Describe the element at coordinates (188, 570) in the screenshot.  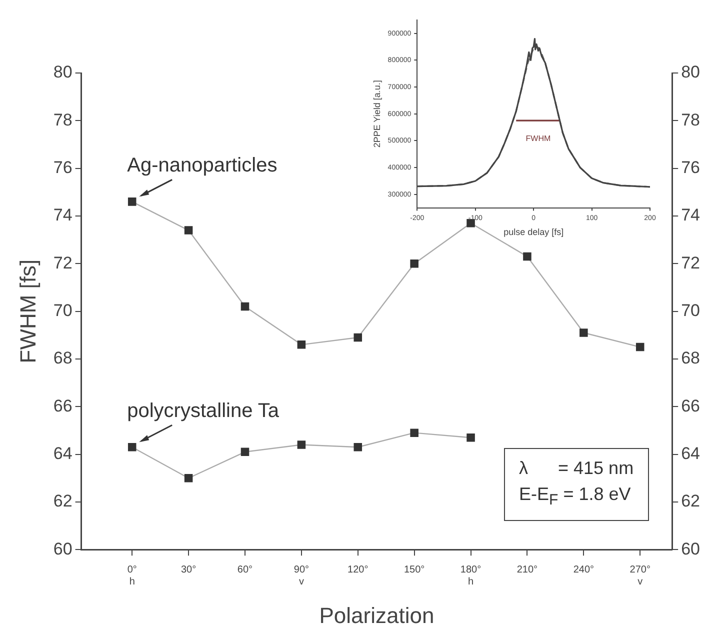
I see `x-tick-label: 30°` at that location.